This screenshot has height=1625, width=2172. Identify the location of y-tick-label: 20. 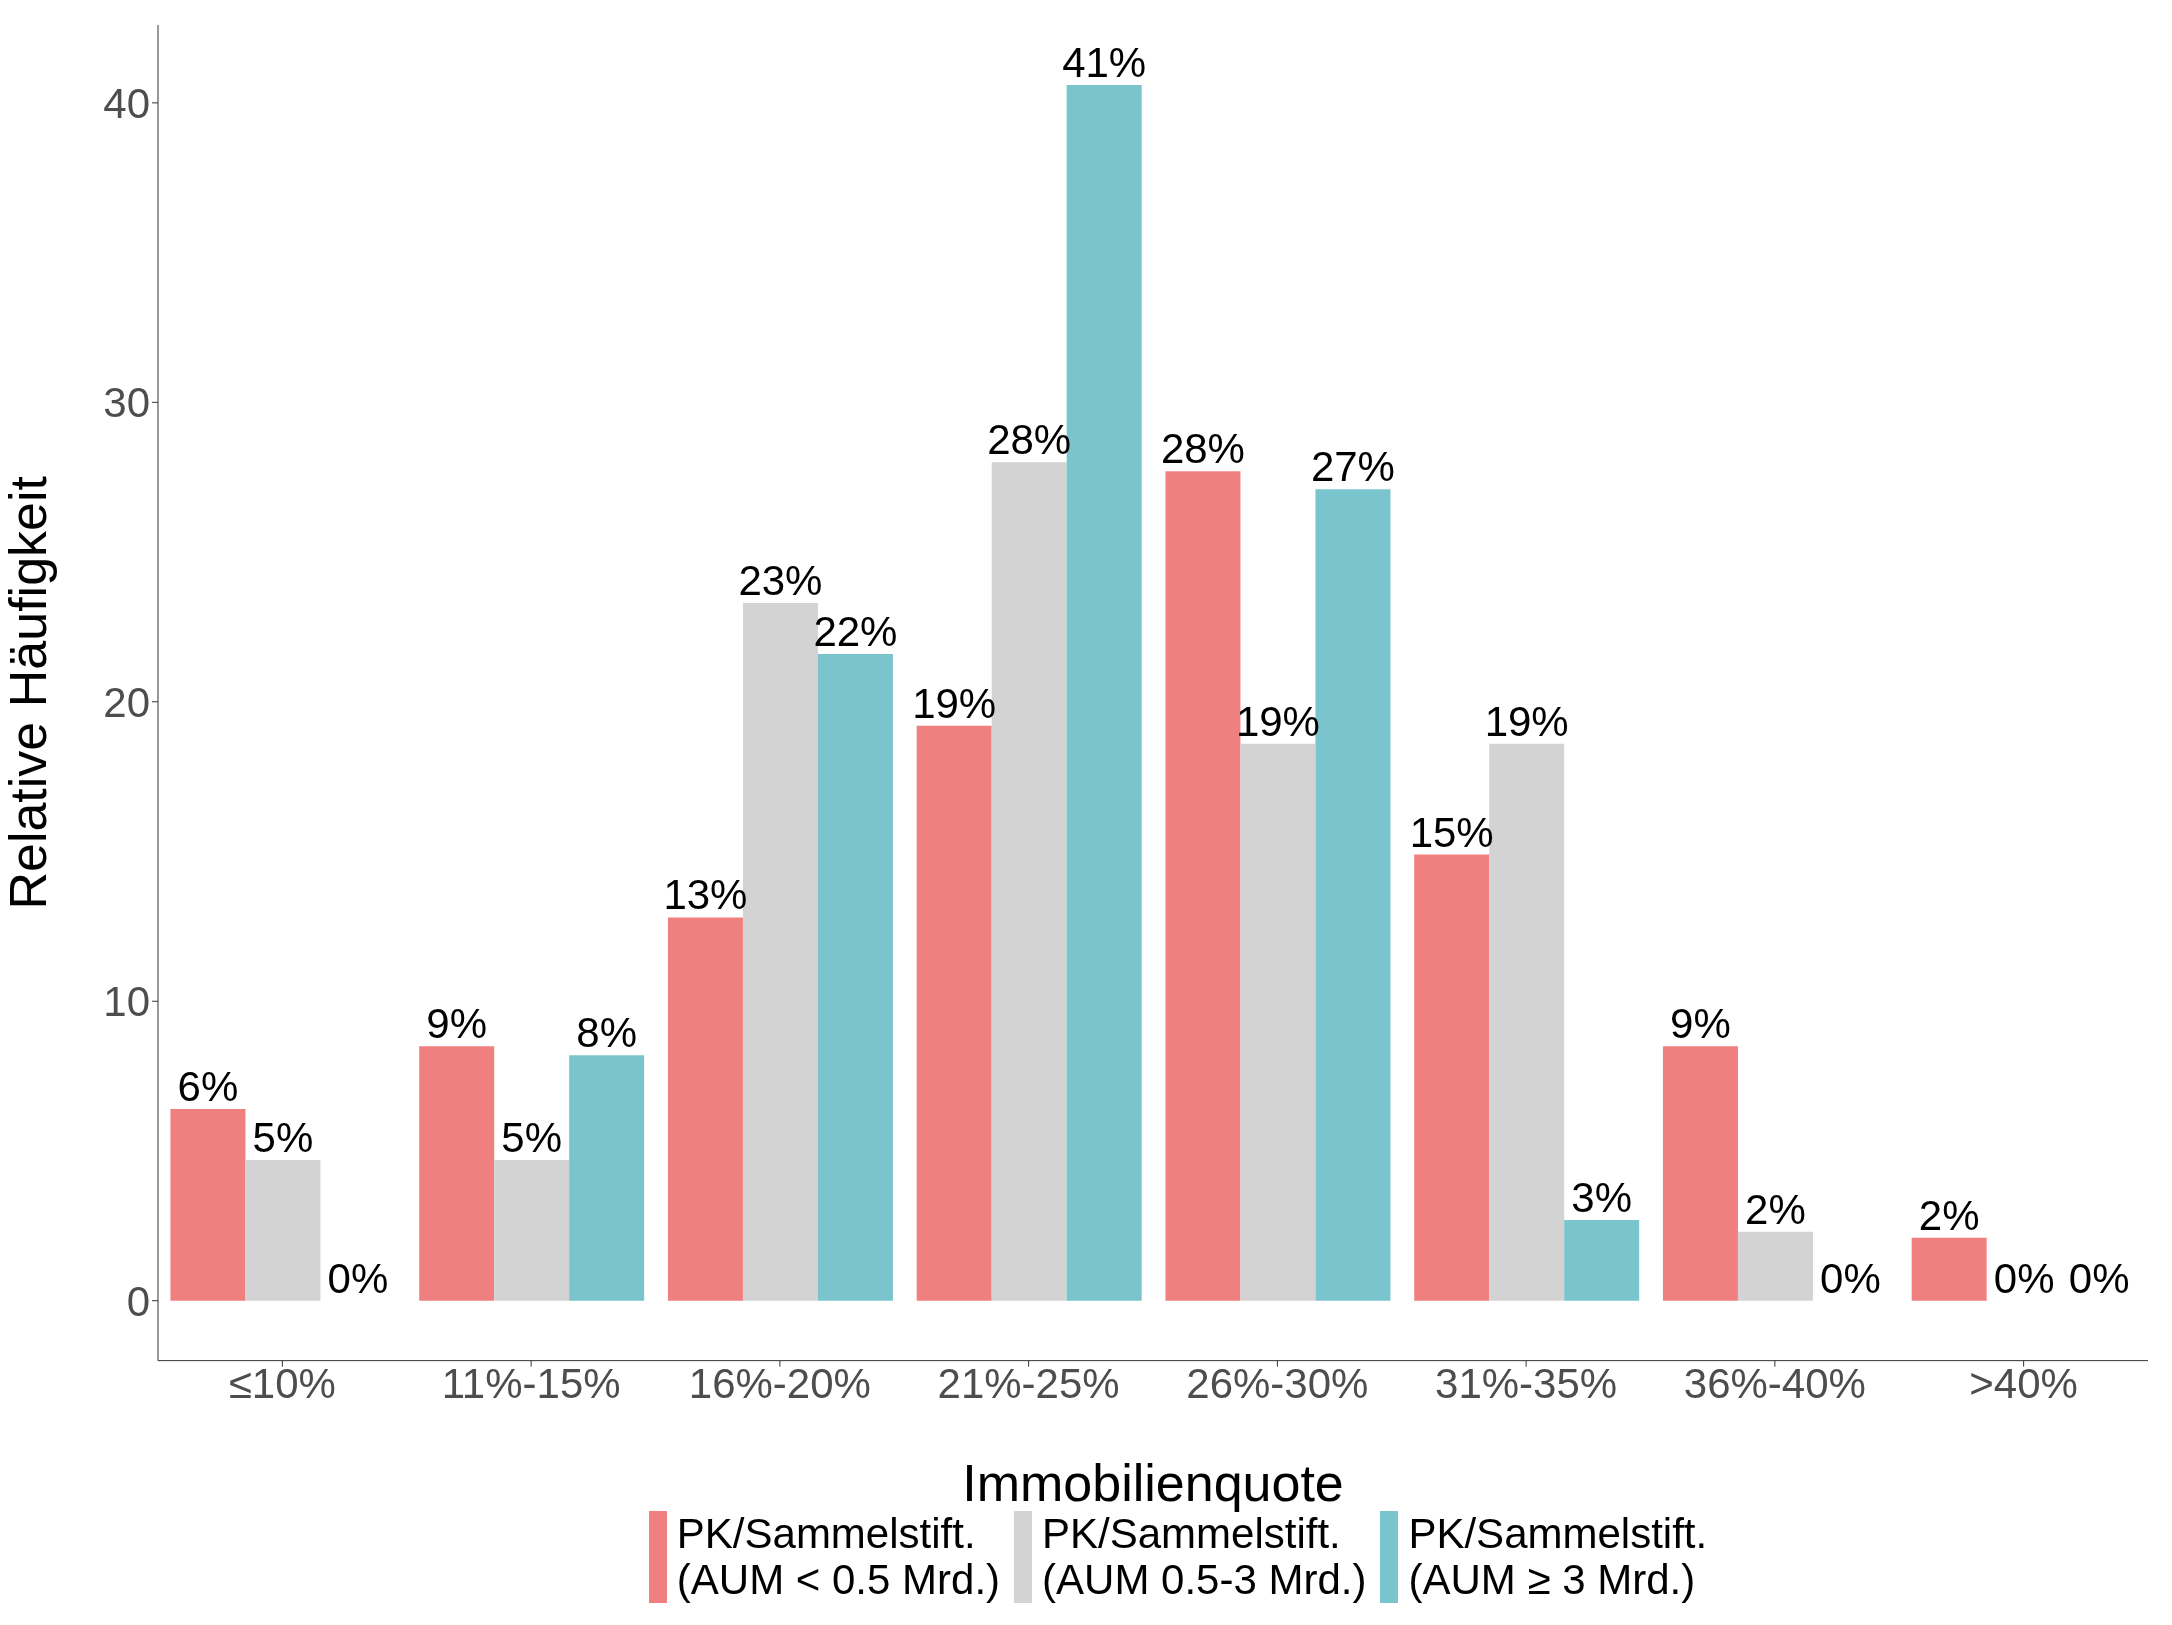
(126, 702).